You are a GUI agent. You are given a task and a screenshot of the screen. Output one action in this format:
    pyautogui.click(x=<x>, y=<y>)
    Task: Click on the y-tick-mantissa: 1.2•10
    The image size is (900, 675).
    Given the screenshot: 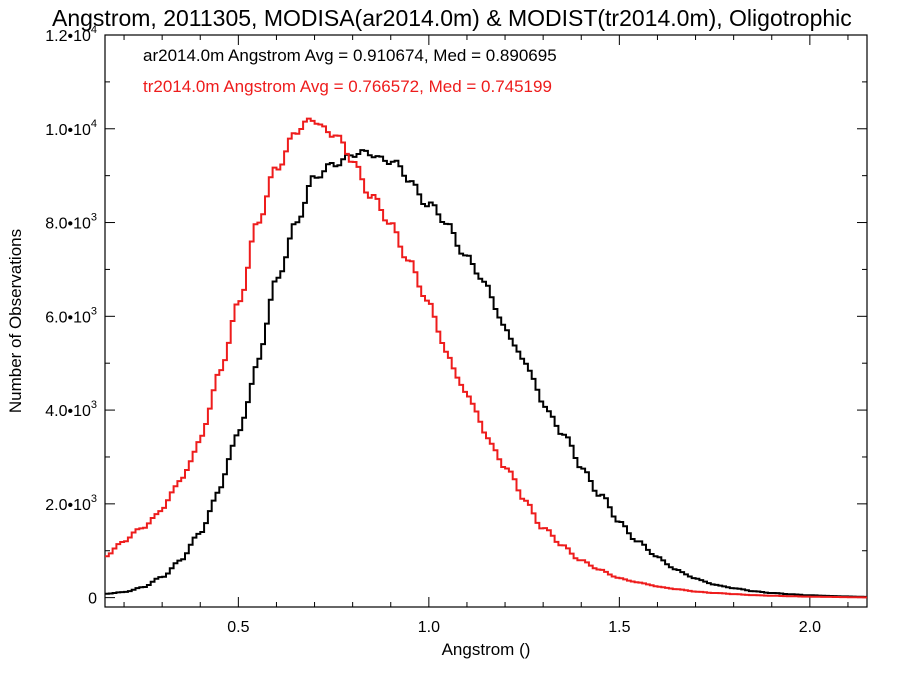 What is the action you would take?
    pyautogui.click(x=68, y=36)
    